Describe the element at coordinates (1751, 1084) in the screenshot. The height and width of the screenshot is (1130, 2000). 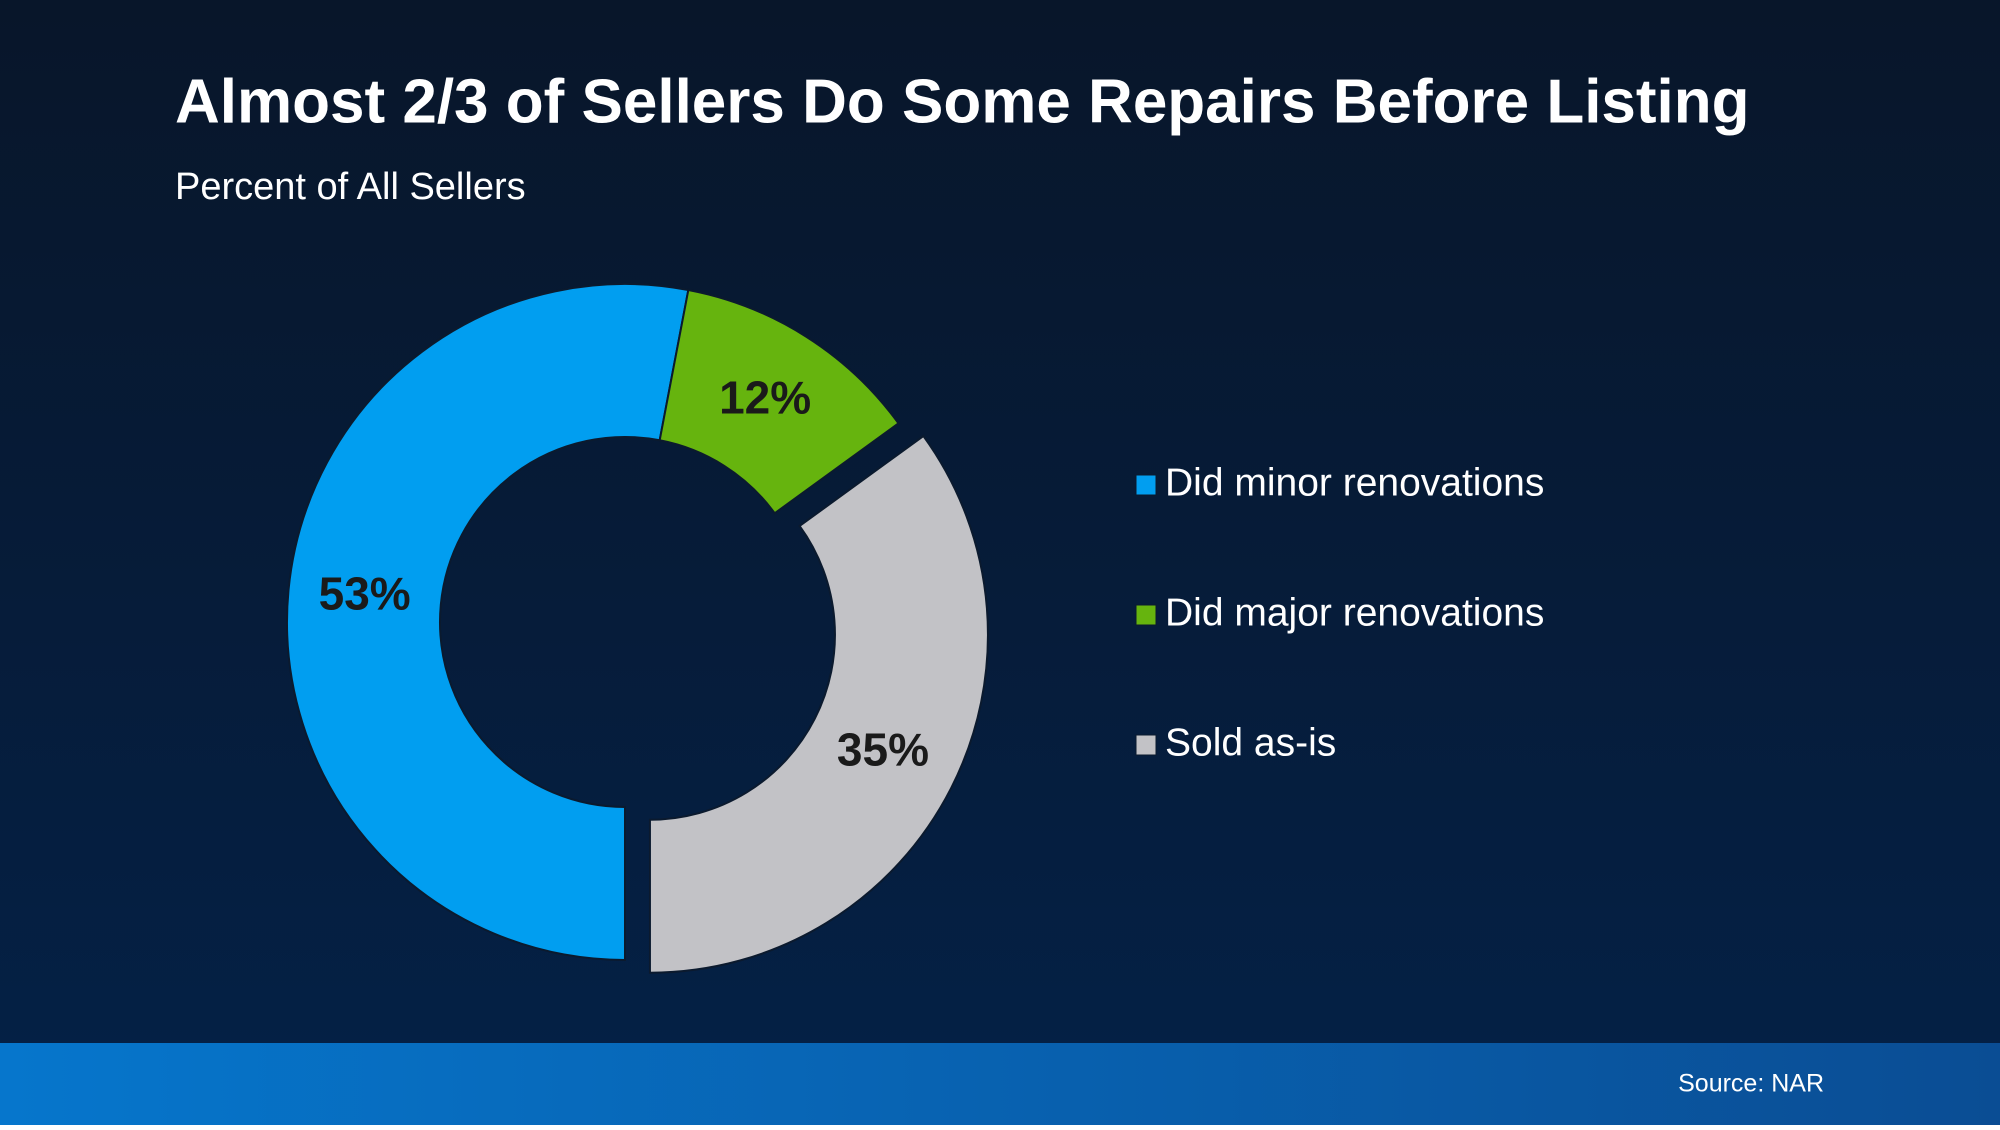
I see `source: Source: NAR` at that location.